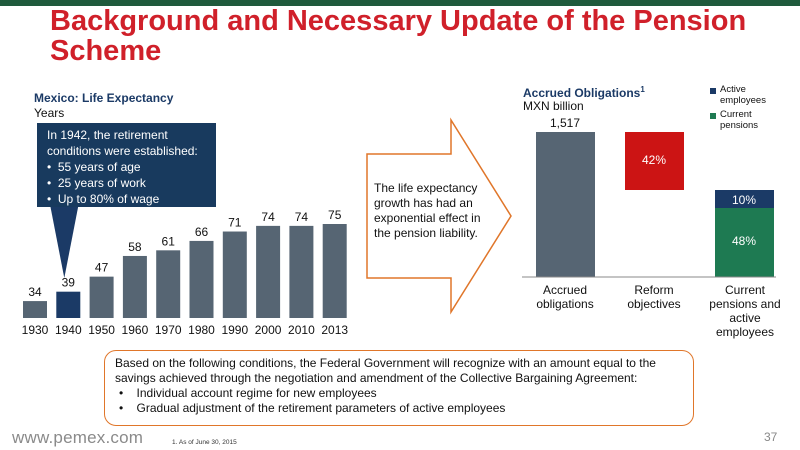  I want to click on life-value-label: 34, so click(35, 292).